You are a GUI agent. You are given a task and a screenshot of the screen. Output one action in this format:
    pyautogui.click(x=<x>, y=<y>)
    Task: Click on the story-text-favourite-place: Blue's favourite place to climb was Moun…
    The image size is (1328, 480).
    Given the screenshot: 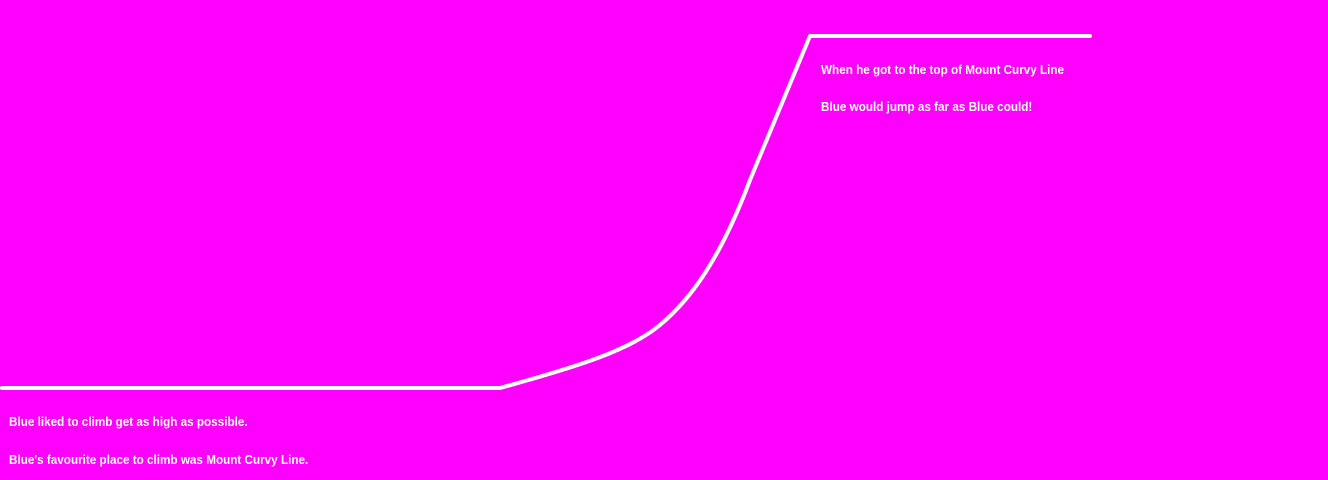 What is the action you would take?
    pyautogui.click(x=158, y=460)
    